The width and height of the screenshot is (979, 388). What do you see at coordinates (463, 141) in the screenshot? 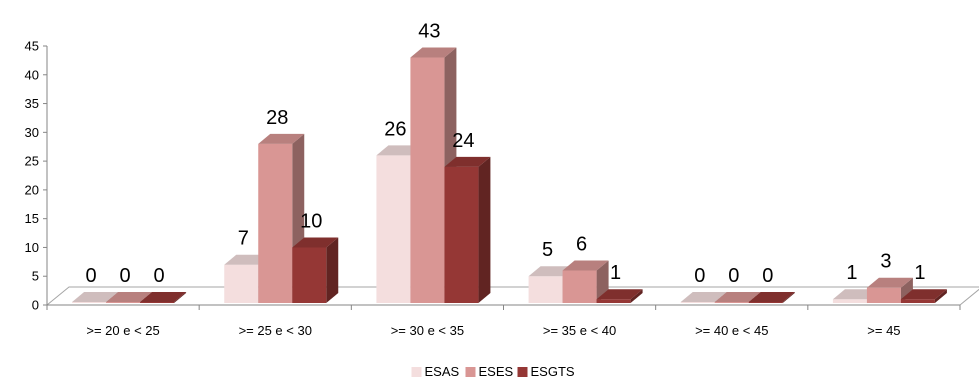
I see `data-label: 24` at bounding box center [463, 141].